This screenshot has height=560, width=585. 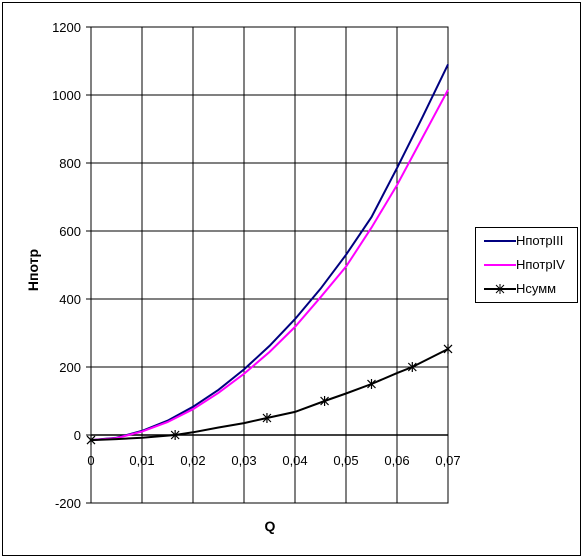 I want to click on x-tick-label: 0,04, so click(x=294, y=460).